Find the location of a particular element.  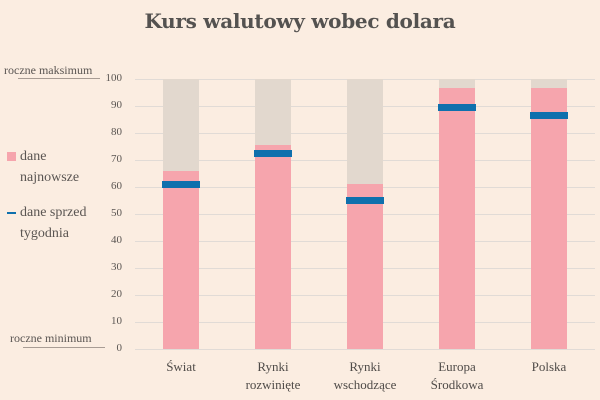

x-tick-label-line: rozwinięte is located at coordinates (273, 384).